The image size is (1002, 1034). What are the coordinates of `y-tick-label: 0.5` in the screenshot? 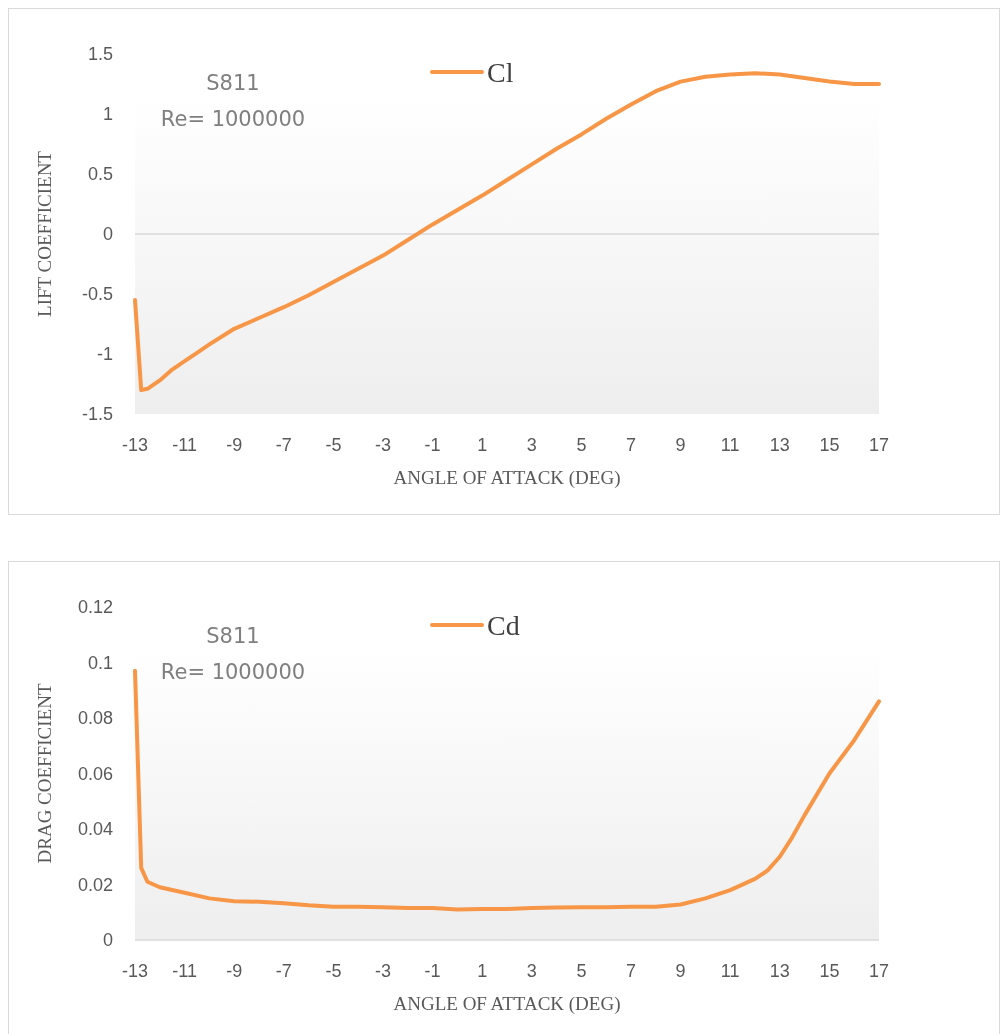 It's located at (100, 174).